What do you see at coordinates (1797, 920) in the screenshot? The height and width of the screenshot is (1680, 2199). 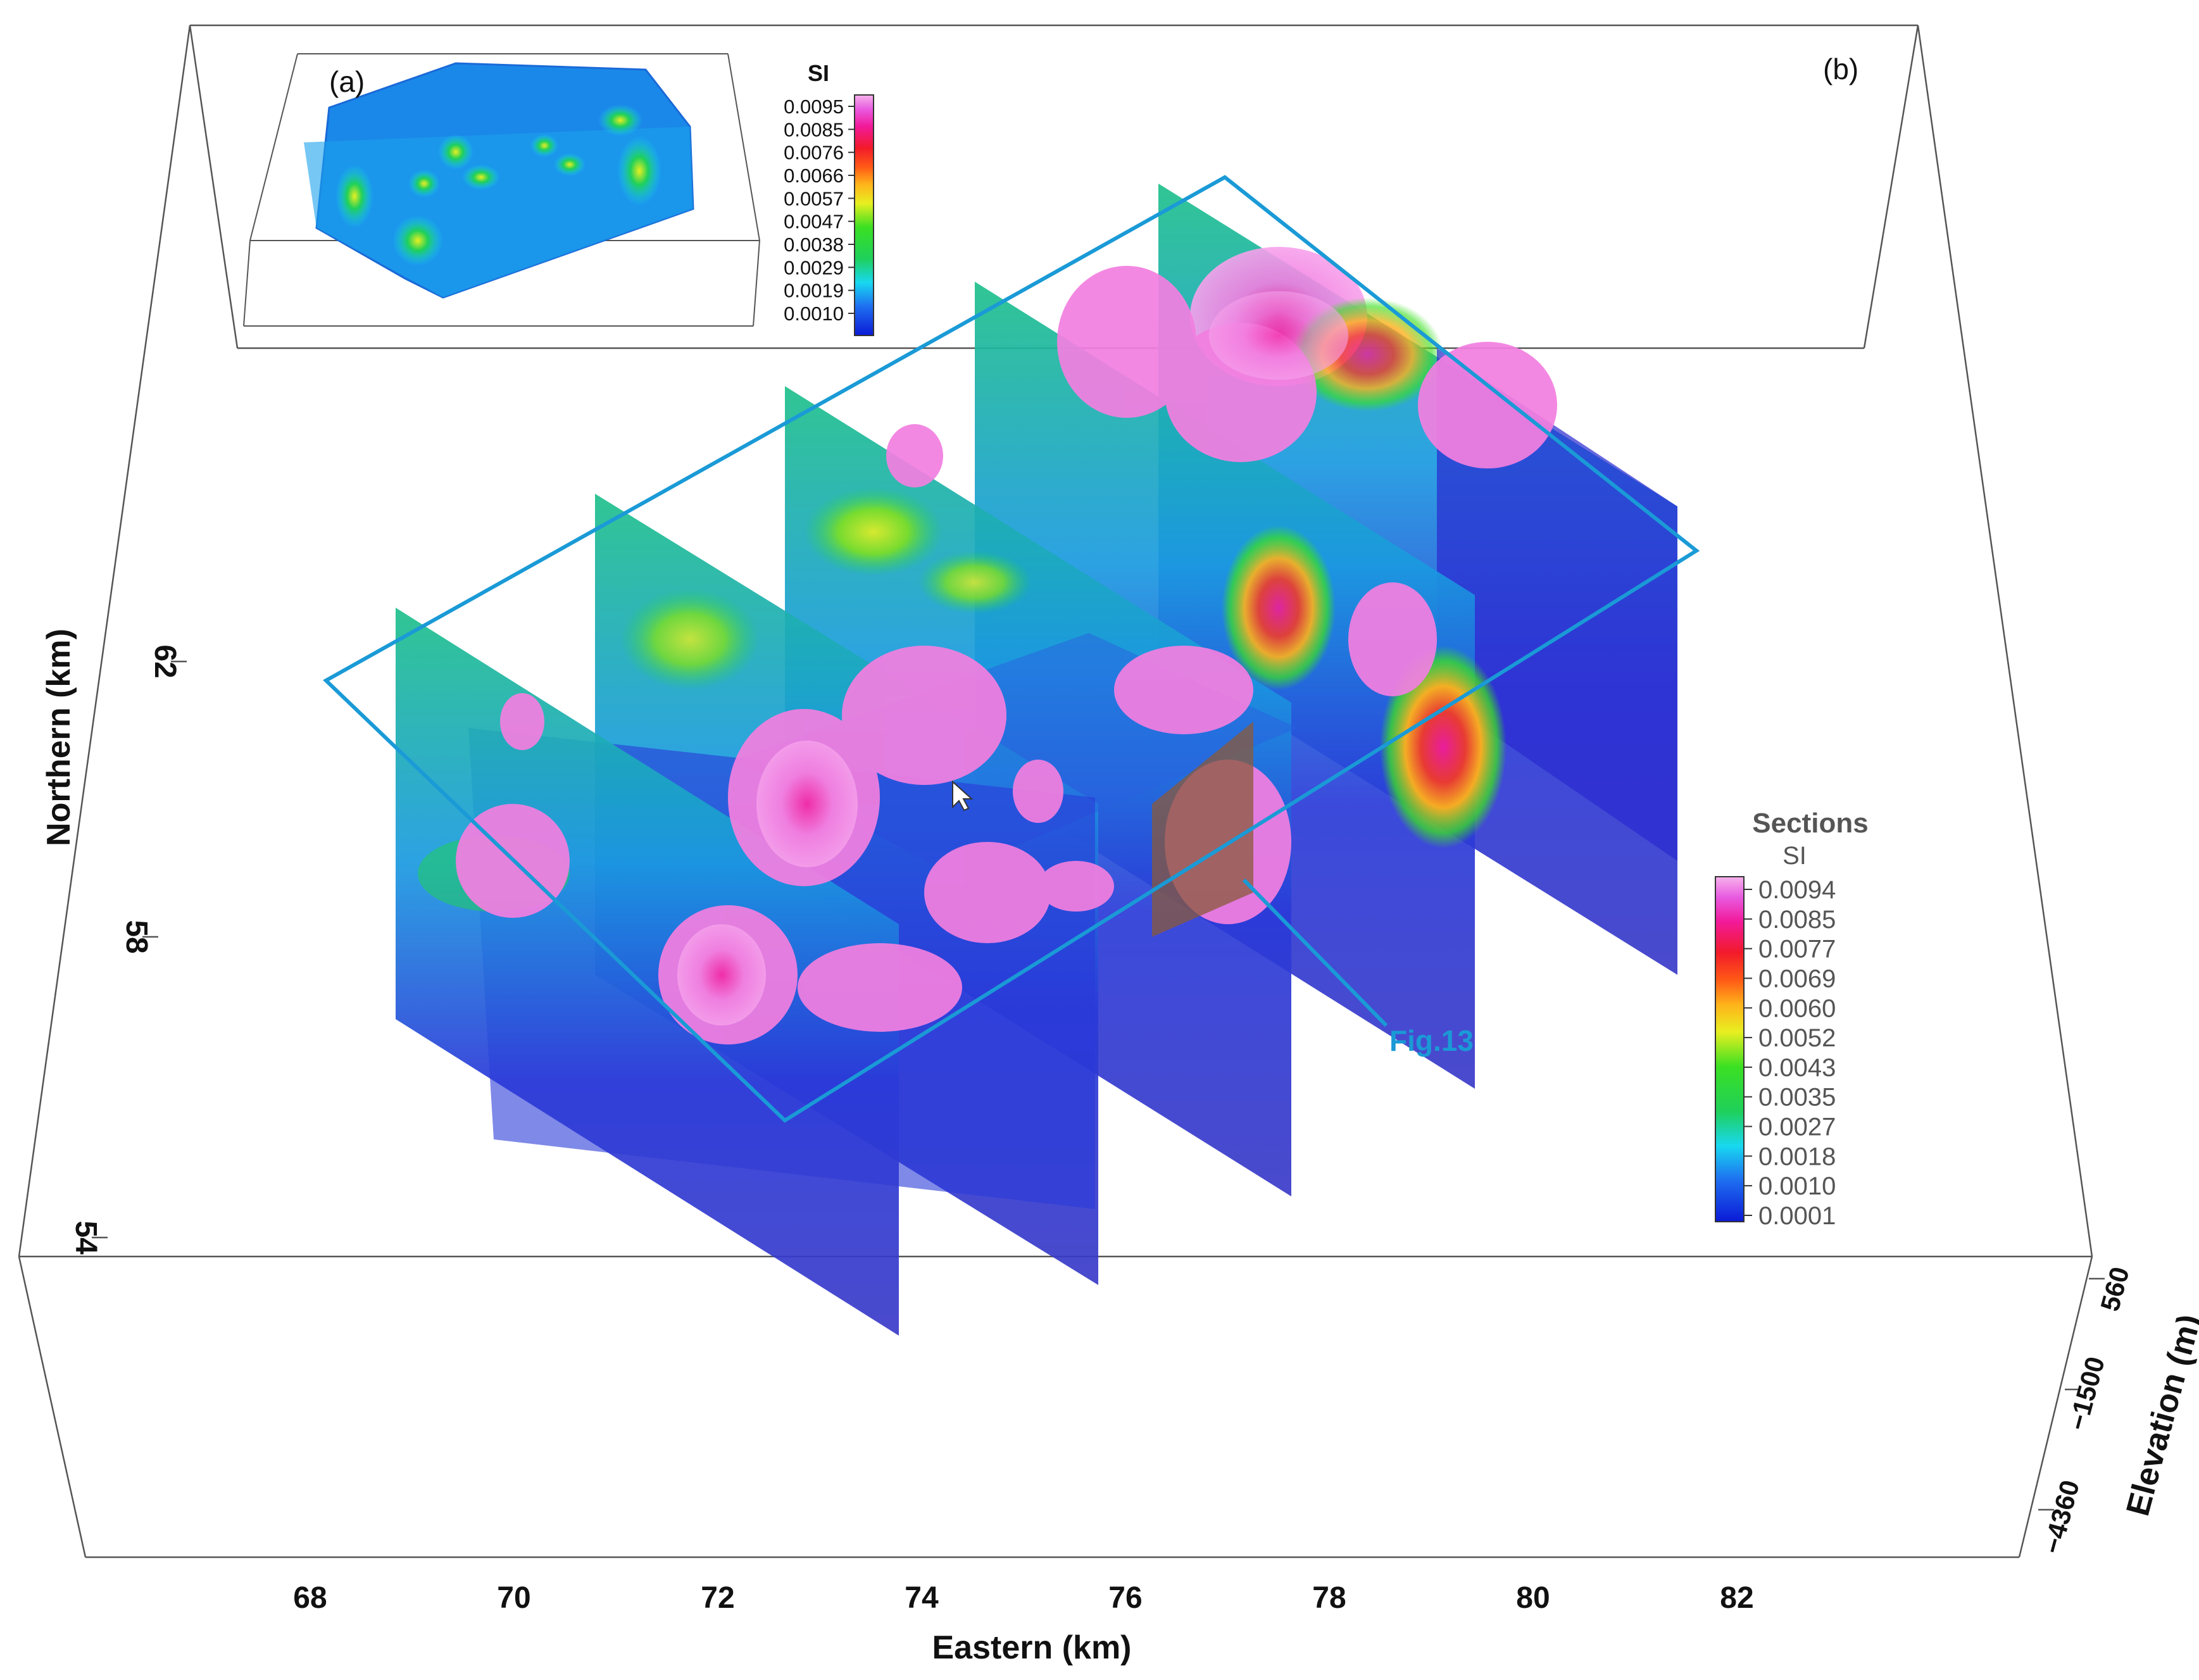 I see `sections-colorbar-label: 0.0085` at bounding box center [1797, 920].